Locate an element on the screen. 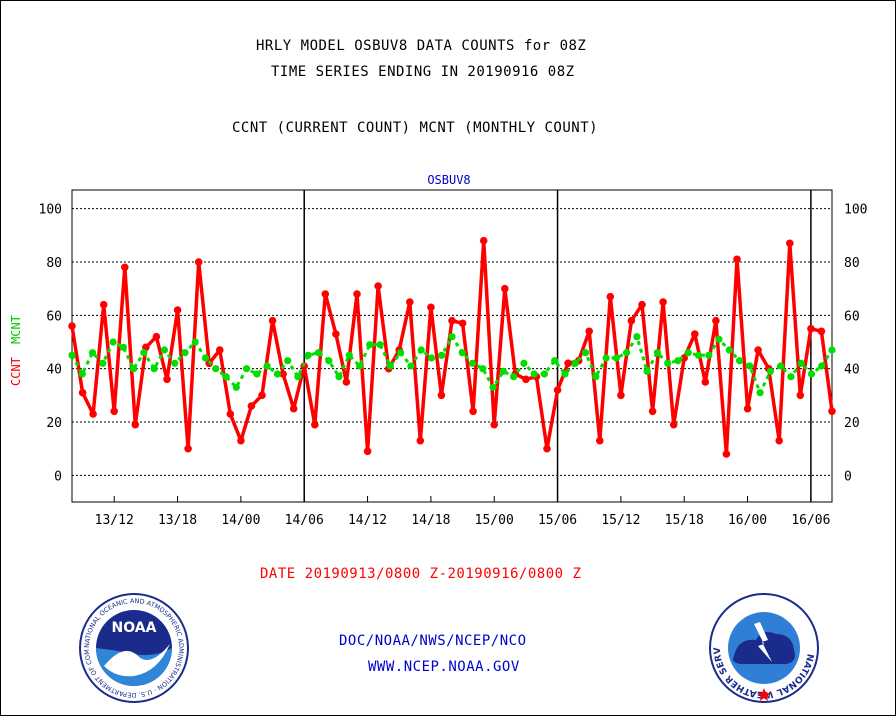 This screenshot has height=716, width=896. x-tick-label: 13/18 is located at coordinates (177, 520).